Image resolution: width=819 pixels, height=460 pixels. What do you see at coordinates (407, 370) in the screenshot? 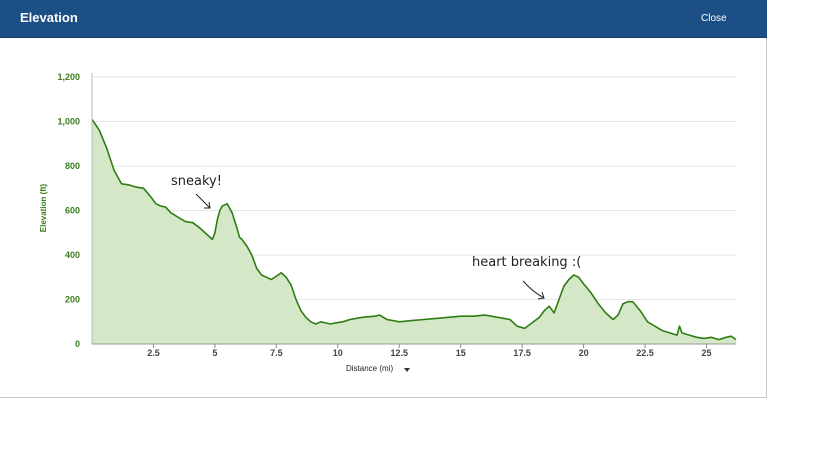
I see `chevron-down-icon` at bounding box center [407, 370].